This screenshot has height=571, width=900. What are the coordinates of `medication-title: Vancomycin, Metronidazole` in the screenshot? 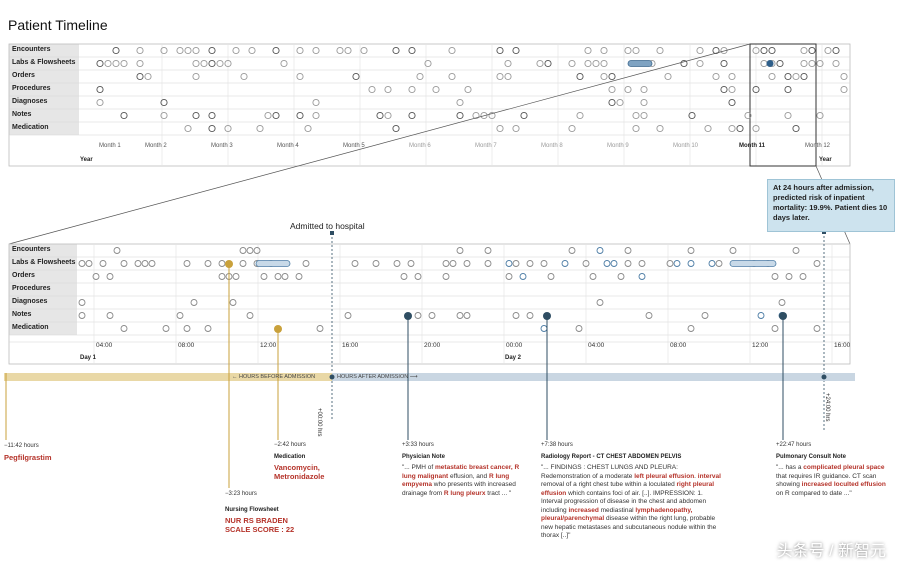 It's located at (299, 472).